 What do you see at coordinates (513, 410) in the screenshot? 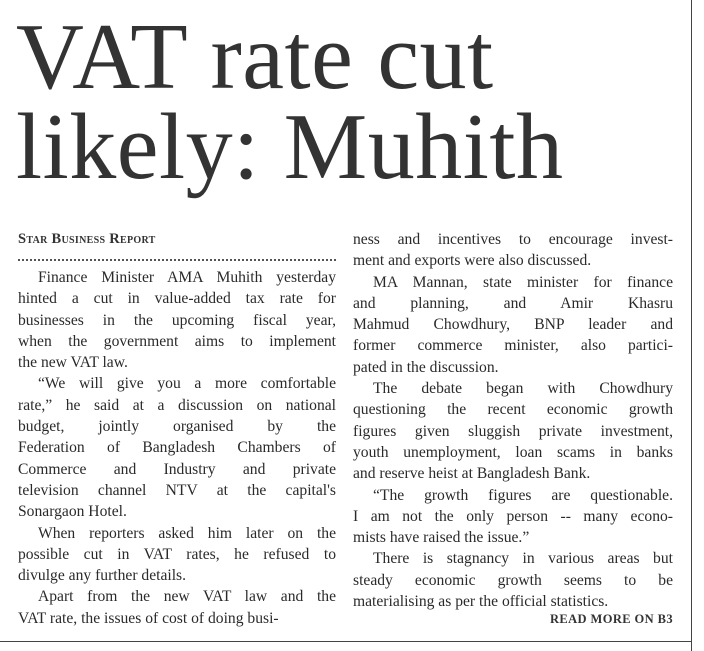
I see `text-line: questioning the recent economic growth` at bounding box center [513, 410].